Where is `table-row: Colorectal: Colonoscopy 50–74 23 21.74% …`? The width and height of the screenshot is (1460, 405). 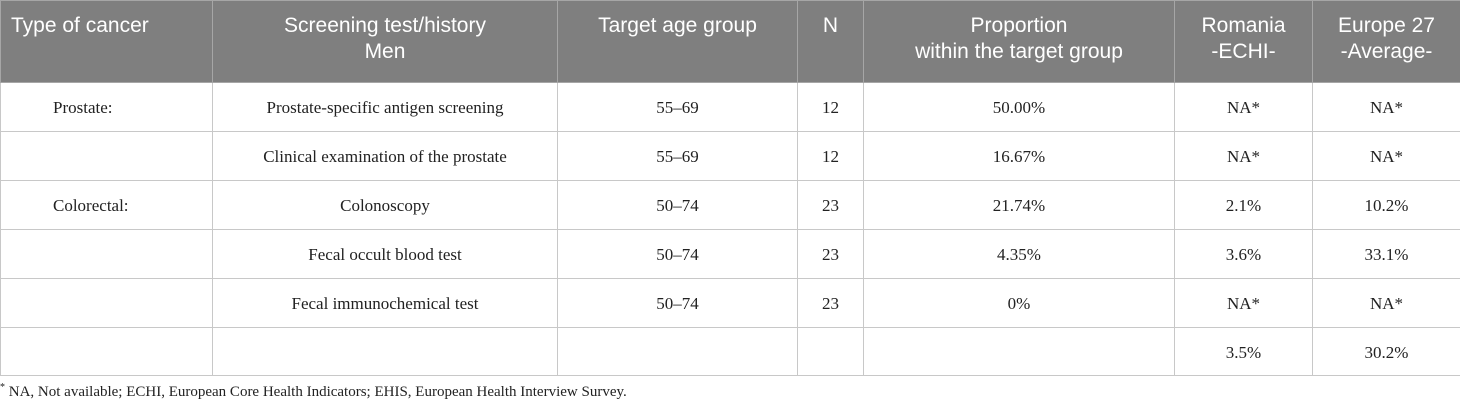 table-row: Colorectal: Colonoscopy 50–74 23 21.74% … is located at coordinates (730, 205).